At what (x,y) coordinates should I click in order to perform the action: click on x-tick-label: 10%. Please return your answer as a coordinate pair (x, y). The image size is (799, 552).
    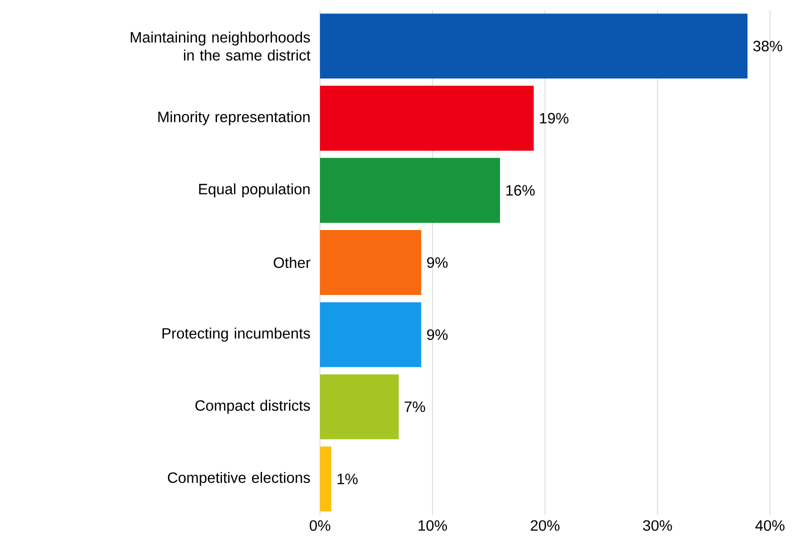
    Looking at the image, I should click on (432, 525).